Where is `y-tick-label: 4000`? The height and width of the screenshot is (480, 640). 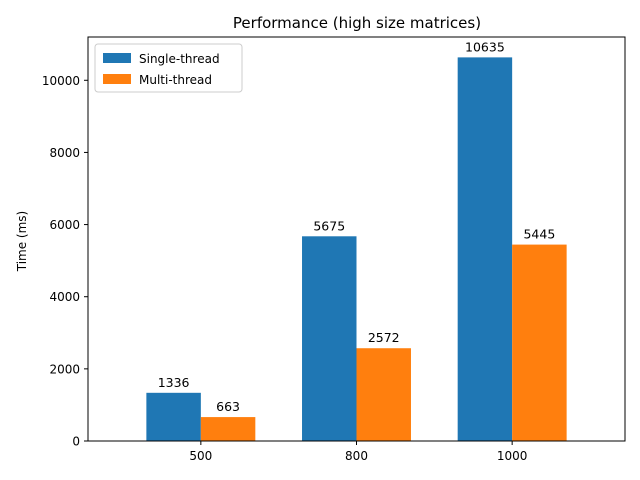 y-tick-label: 4000 is located at coordinates (64, 297).